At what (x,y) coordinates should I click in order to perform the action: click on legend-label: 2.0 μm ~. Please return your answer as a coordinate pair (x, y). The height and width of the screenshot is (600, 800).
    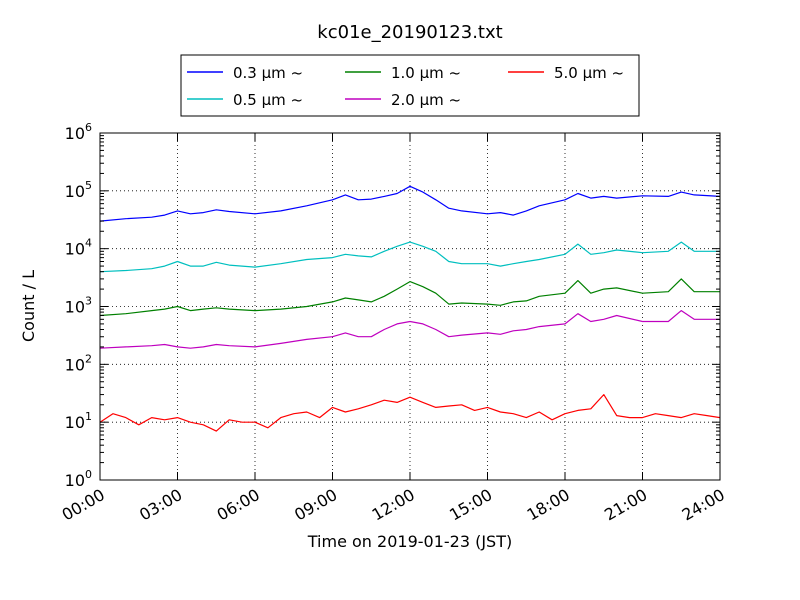
    Looking at the image, I should click on (426, 100).